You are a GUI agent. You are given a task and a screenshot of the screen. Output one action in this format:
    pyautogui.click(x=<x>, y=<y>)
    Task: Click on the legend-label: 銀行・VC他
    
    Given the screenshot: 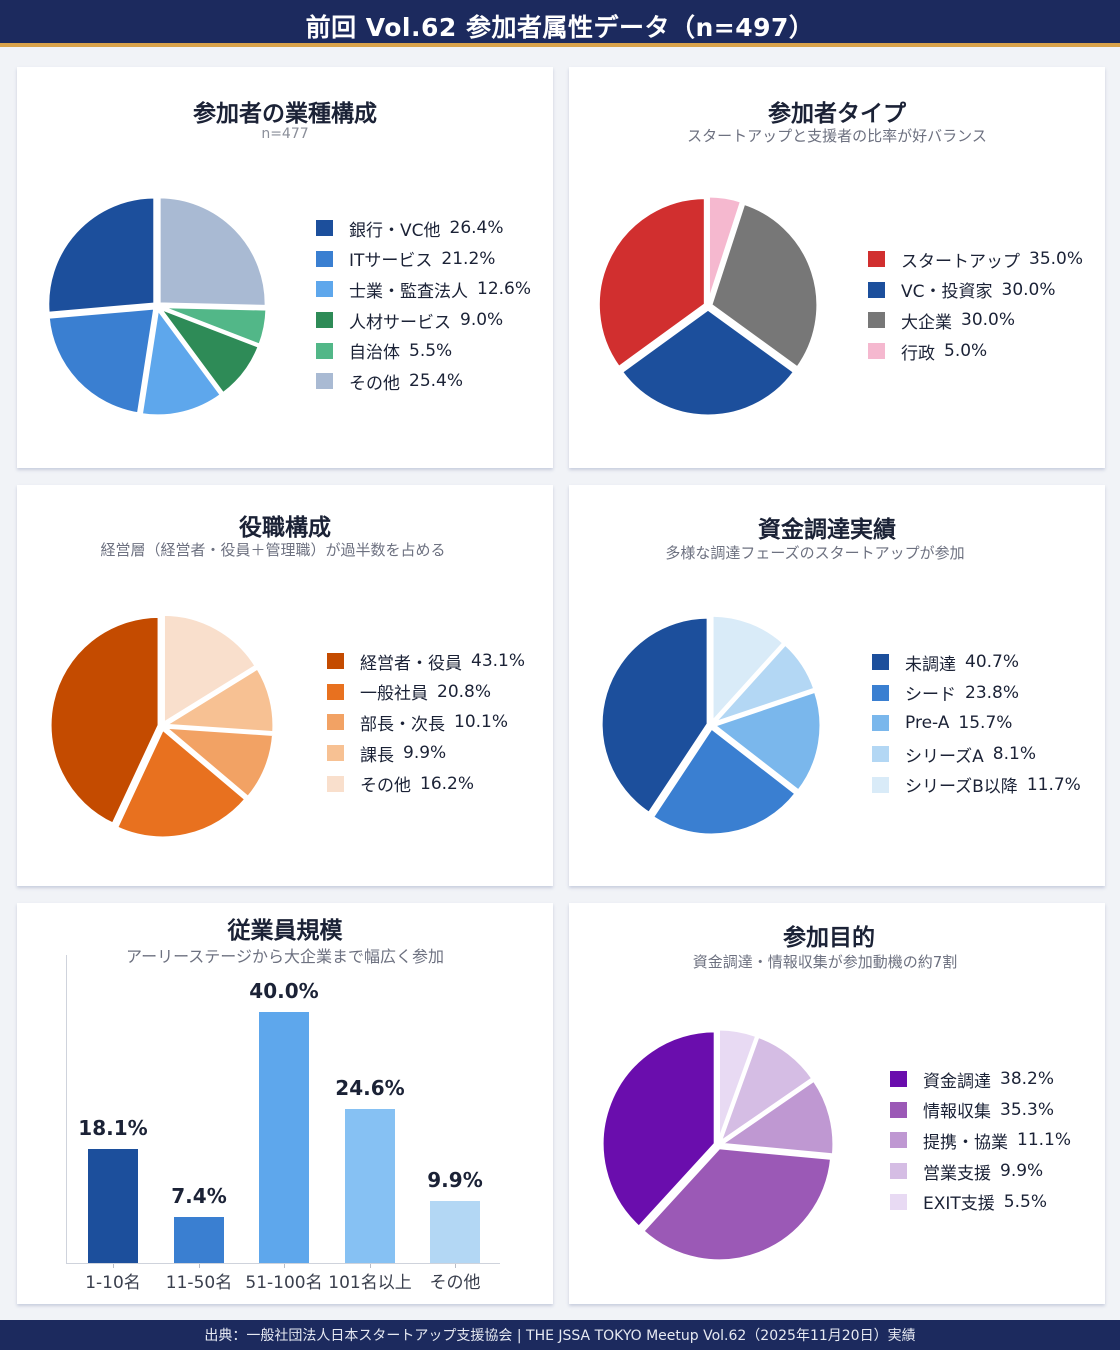 What is the action you would take?
    pyautogui.click(x=395, y=230)
    